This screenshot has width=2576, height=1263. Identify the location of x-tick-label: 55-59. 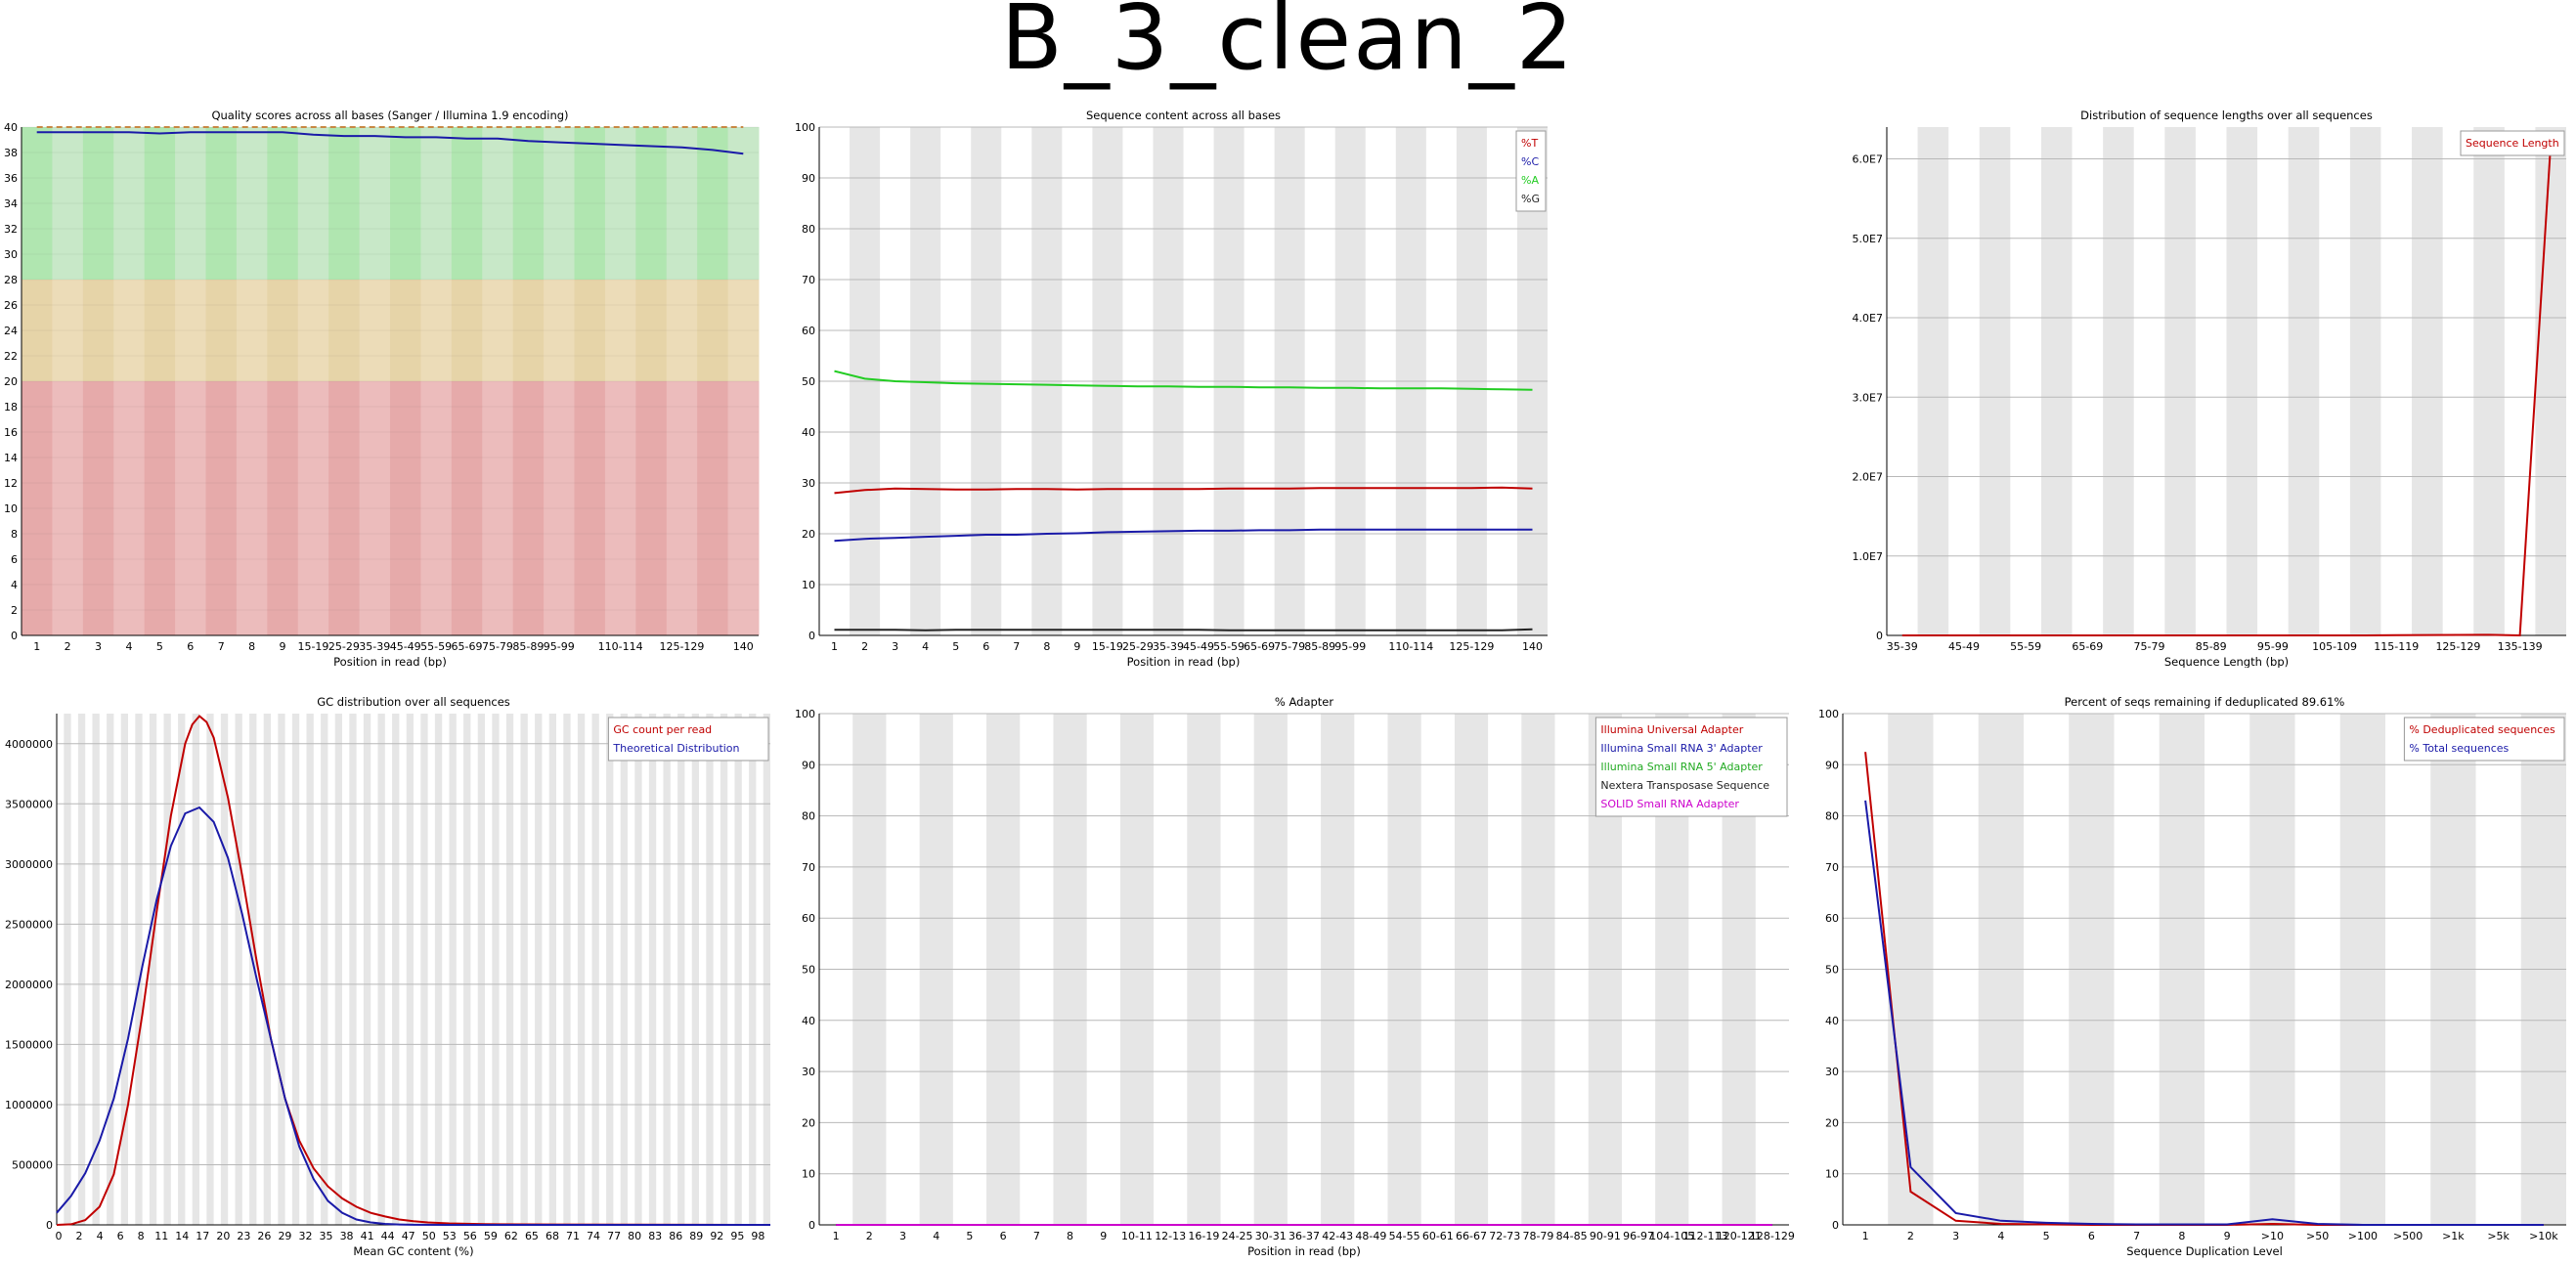
(2025, 646).